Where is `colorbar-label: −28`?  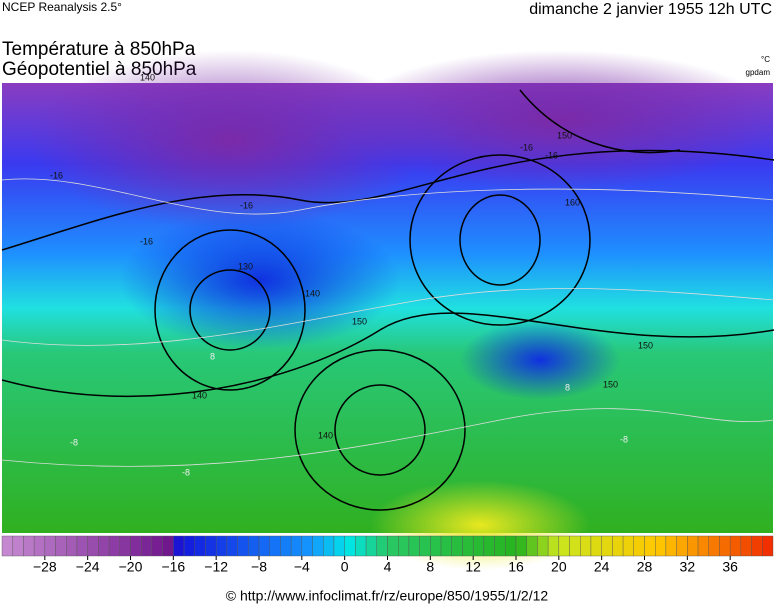 colorbar-label: −28 is located at coordinates (45, 567).